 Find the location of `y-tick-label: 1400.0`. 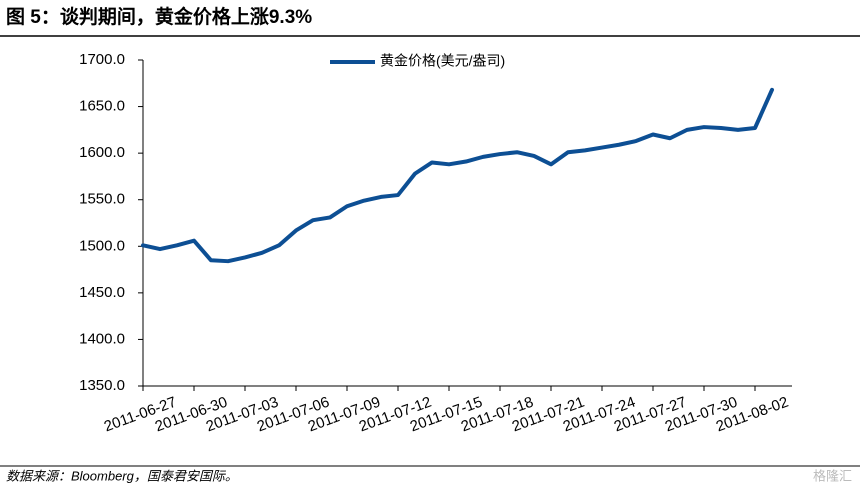

y-tick-label: 1400.0 is located at coordinates (102, 338).